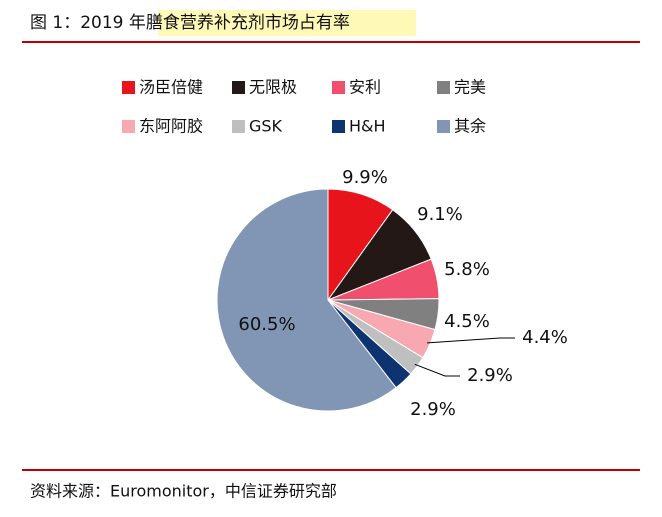  What do you see at coordinates (273, 87) in the screenshot?
I see `legend-label: 无限极` at bounding box center [273, 87].